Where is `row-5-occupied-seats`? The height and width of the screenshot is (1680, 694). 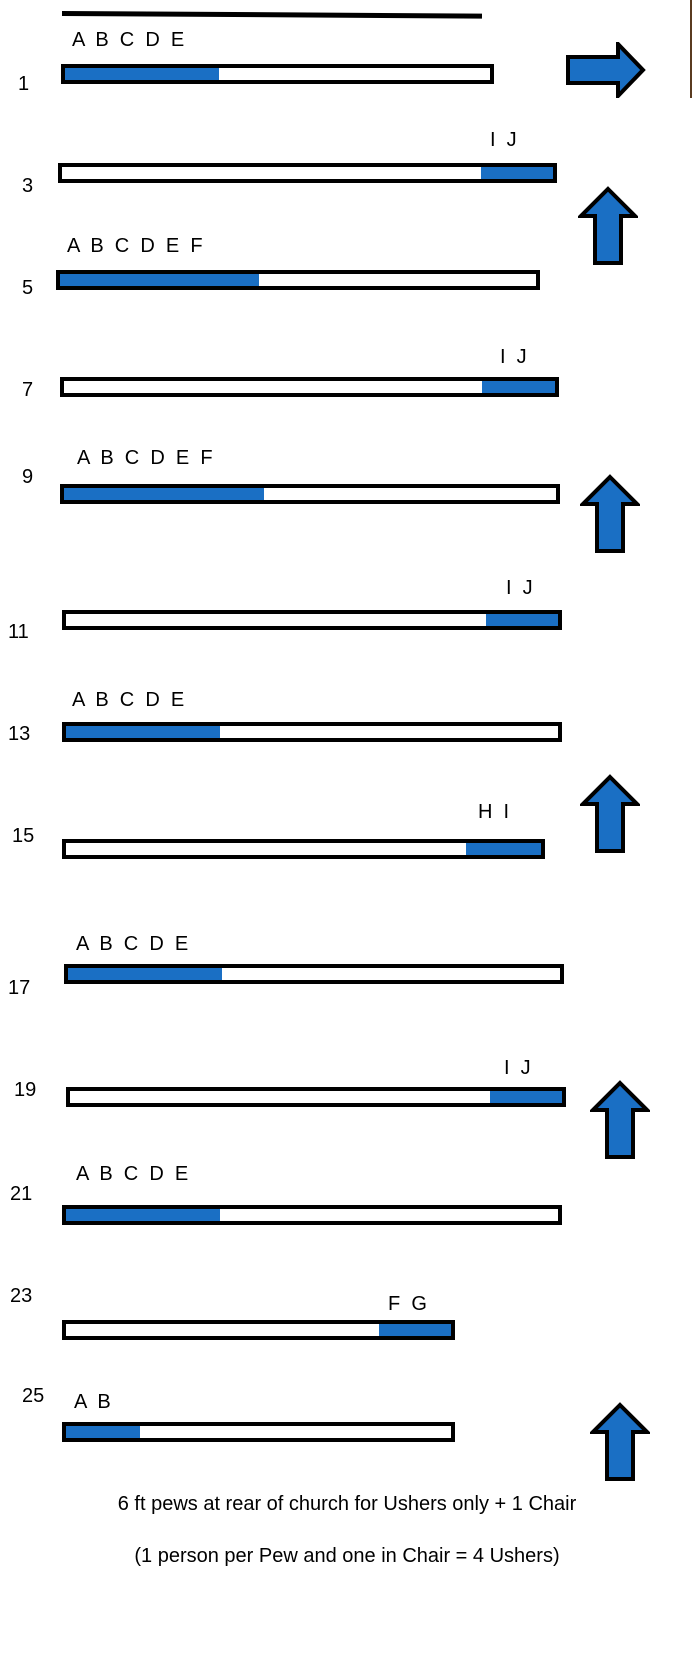 row-5-occupied-seats is located at coordinates (159, 280).